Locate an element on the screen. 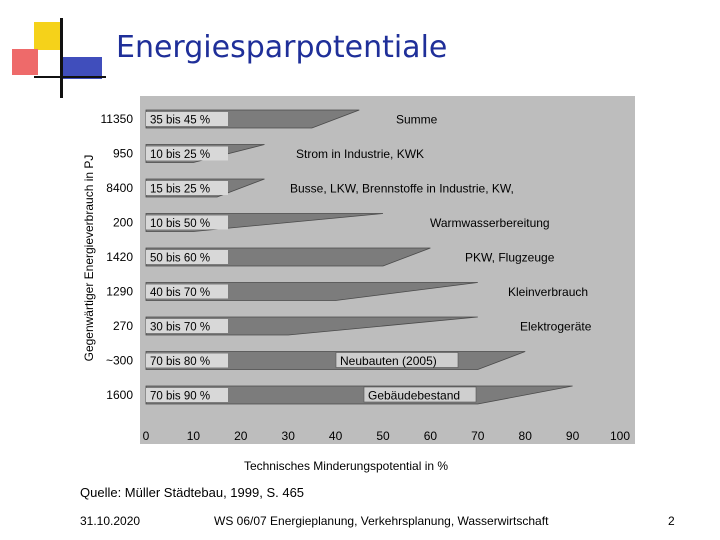 Image resolution: width=720 pixels, height=540 pixels. range-label: 10 bis 25 % is located at coordinates (180, 155).